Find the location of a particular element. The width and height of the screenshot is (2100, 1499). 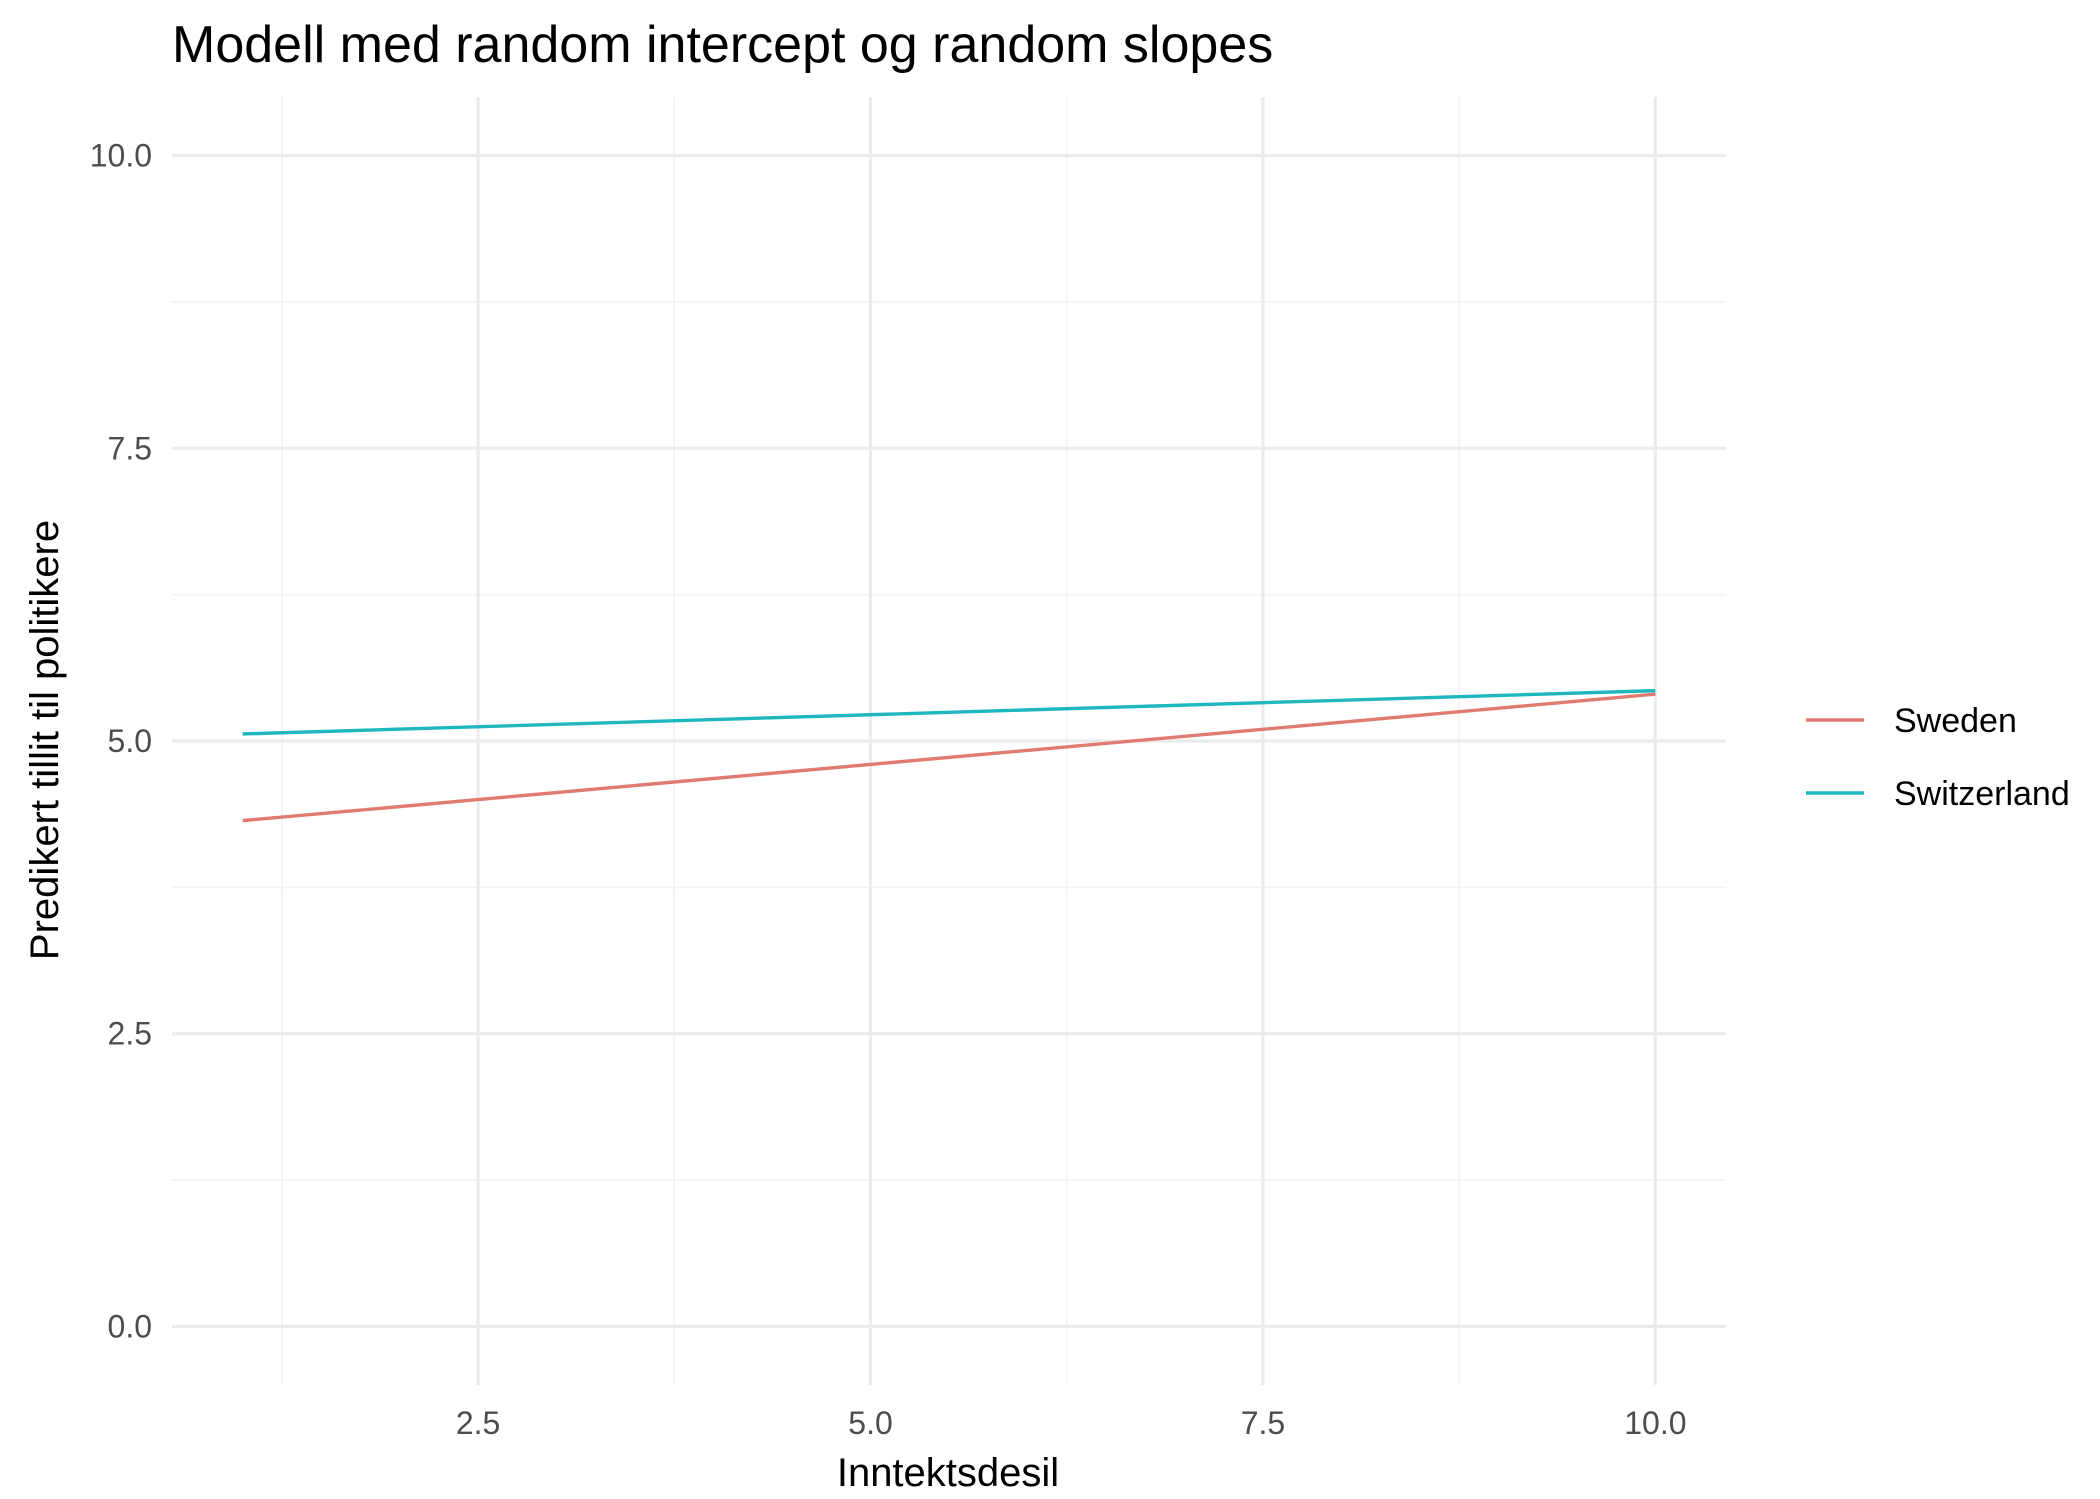

y-tick-label: 10.0 is located at coordinates (121, 156).